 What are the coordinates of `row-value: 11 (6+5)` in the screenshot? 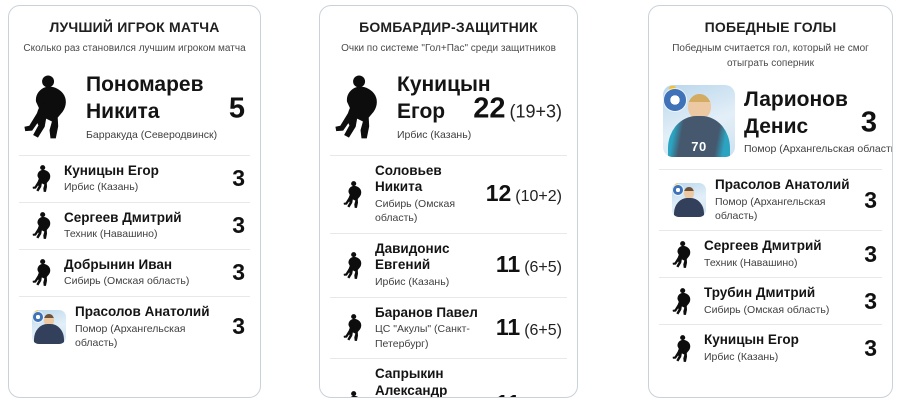 It's located at (526, 326).